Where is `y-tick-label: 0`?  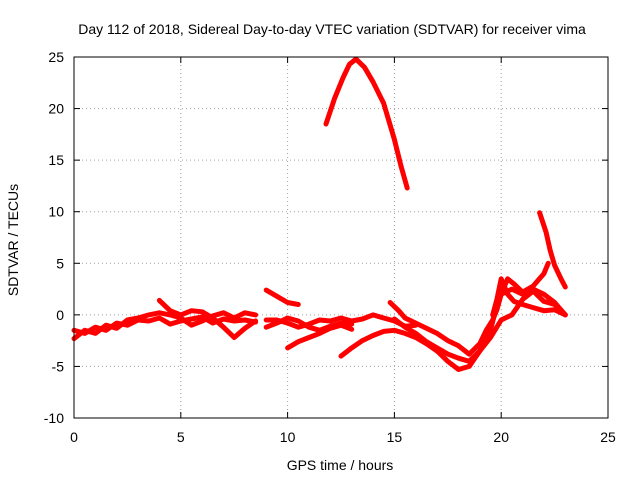 y-tick-label: 0 is located at coordinates (60, 315).